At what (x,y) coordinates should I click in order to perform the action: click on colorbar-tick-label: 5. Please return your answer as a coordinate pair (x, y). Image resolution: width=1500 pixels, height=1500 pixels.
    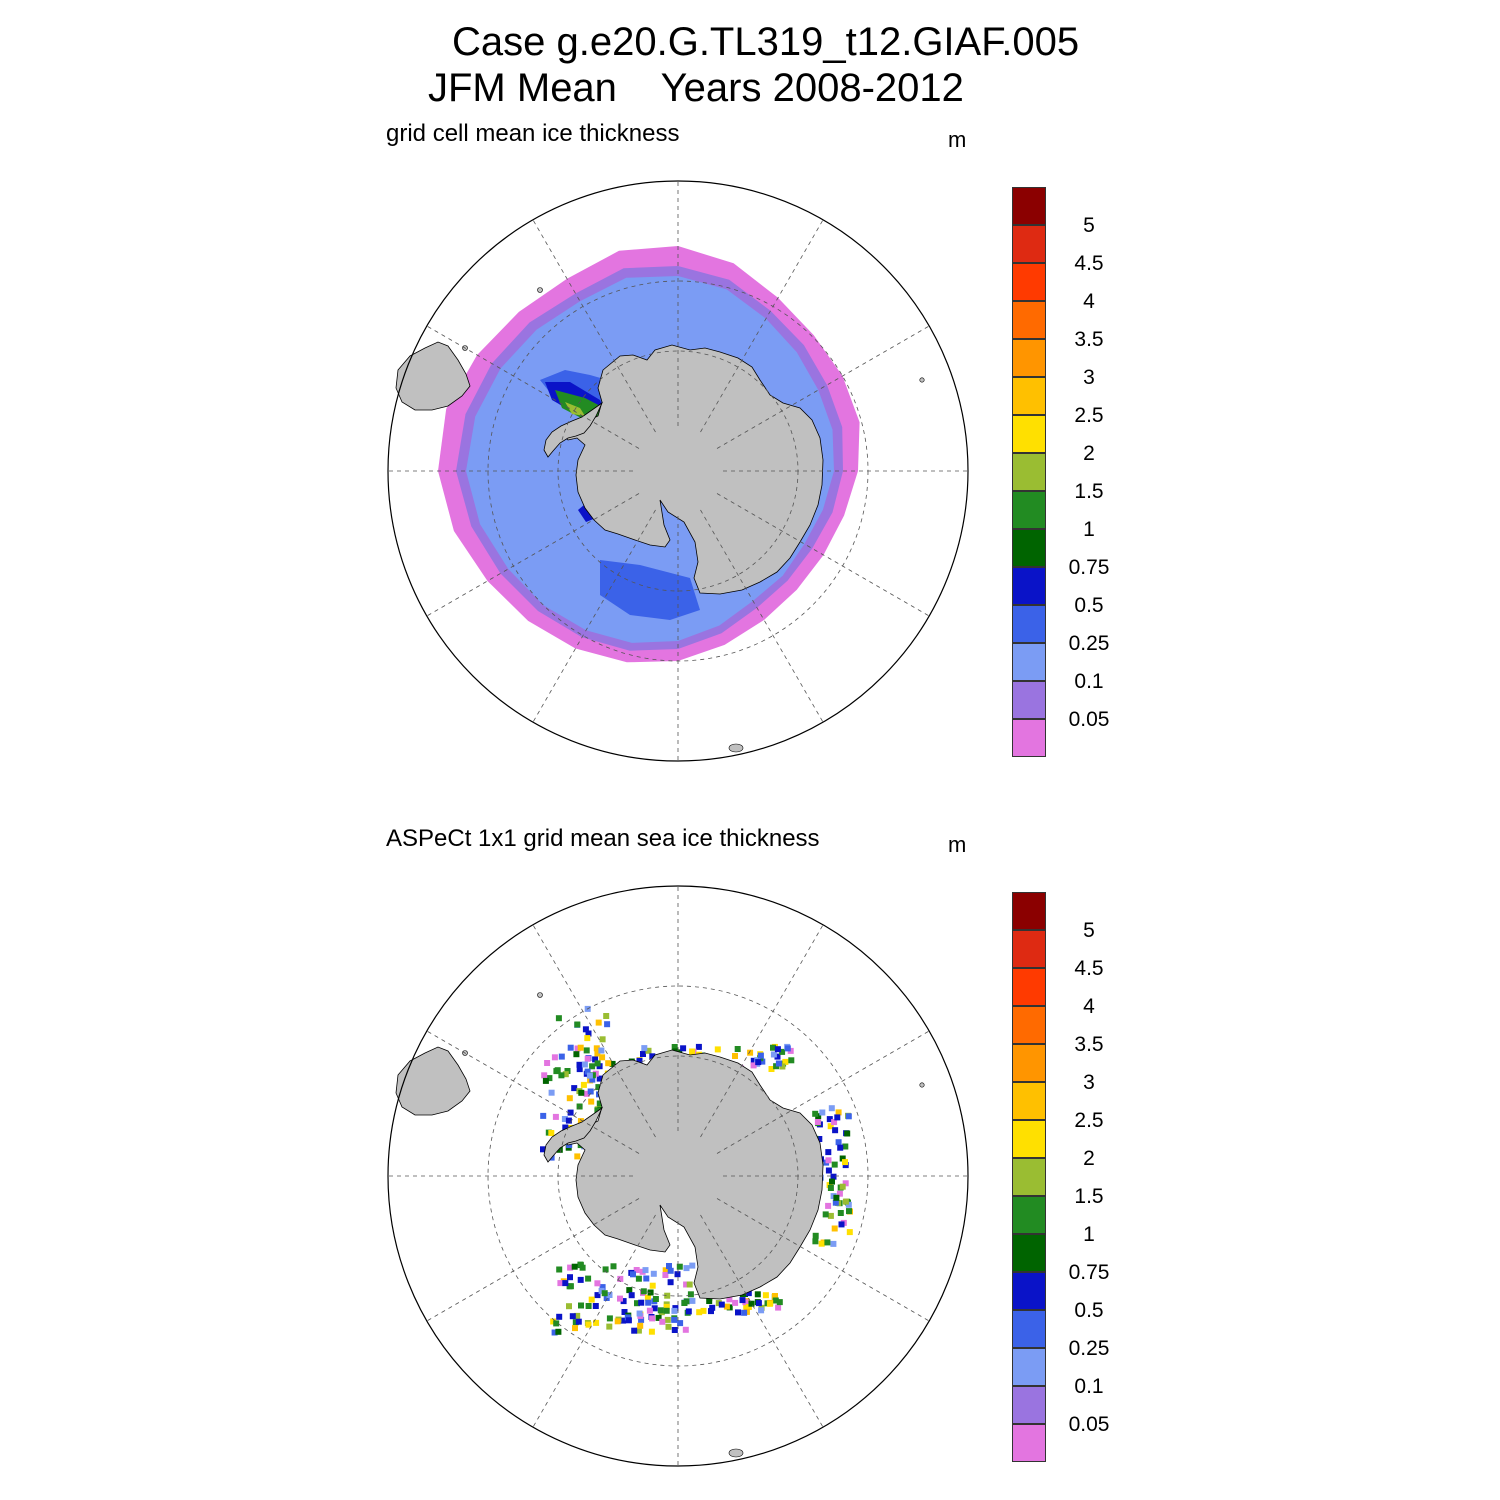
    Looking at the image, I should click on (1089, 930).